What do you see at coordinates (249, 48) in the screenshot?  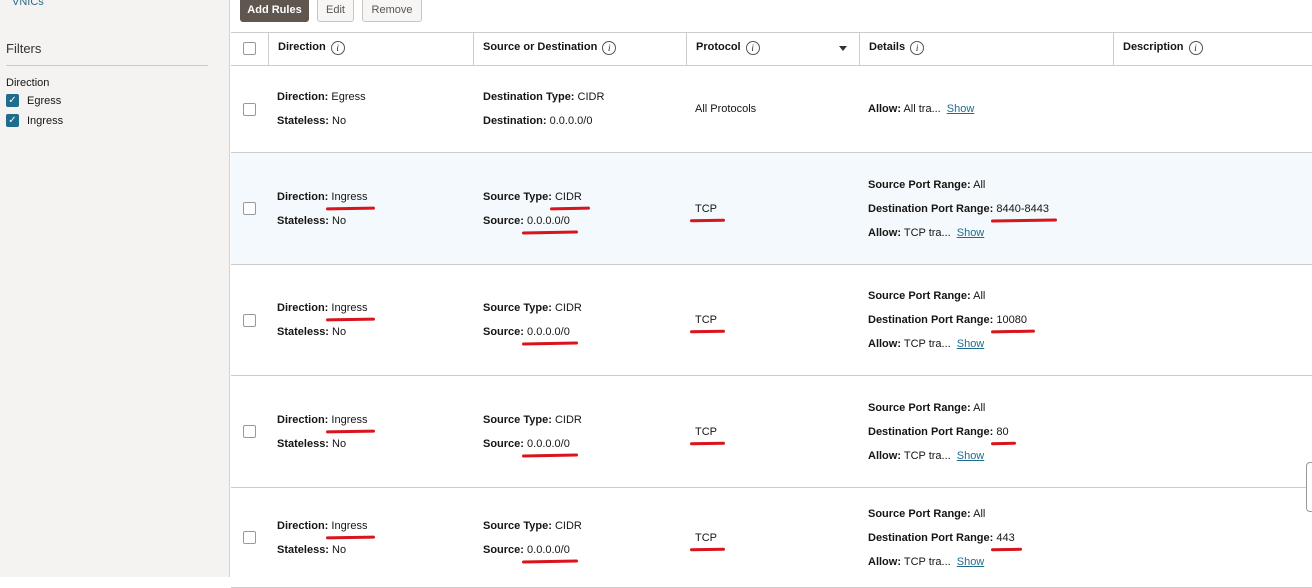 I see `select-all-checkbox` at bounding box center [249, 48].